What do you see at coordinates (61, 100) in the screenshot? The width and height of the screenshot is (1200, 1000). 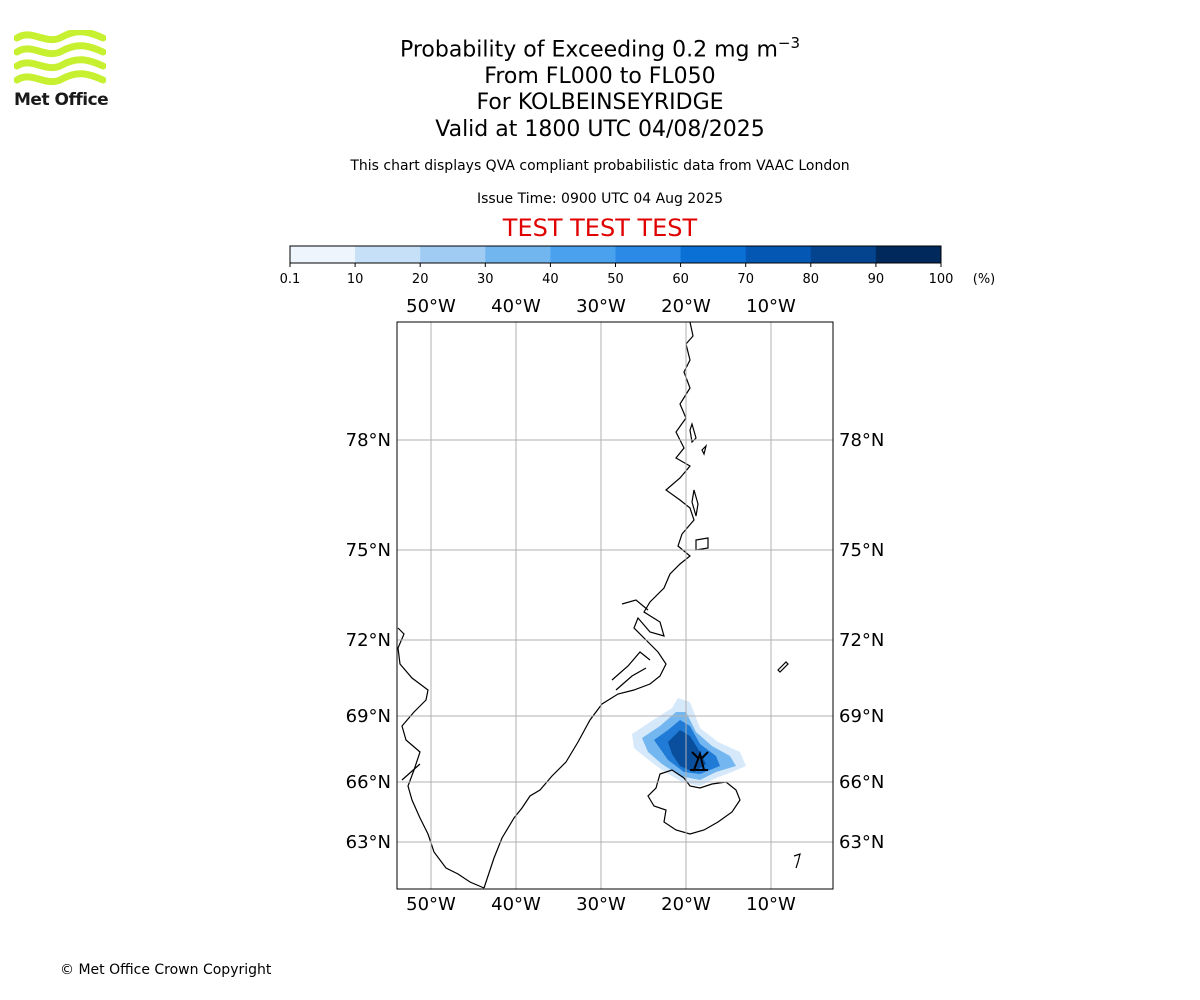 I see `logo-text: Met Office` at bounding box center [61, 100].